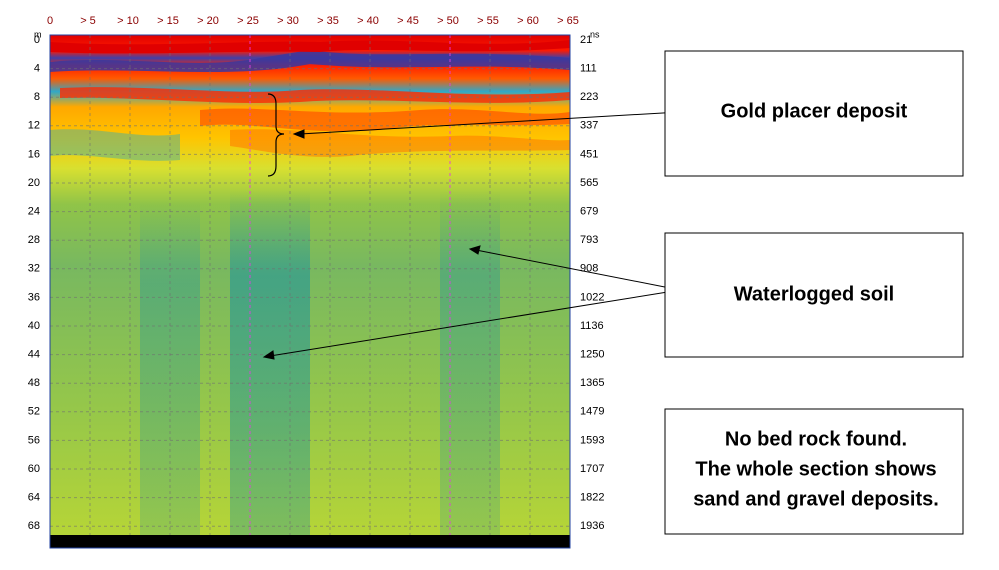  Describe the element at coordinates (37, 69) in the screenshot. I see `left-tick-label: 4` at that location.